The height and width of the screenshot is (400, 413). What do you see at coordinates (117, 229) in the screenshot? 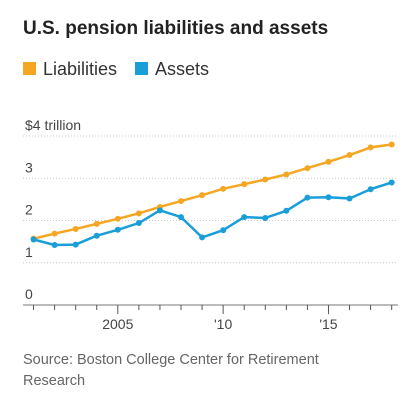
I see `data-point-assets-2005` at bounding box center [117, 229].